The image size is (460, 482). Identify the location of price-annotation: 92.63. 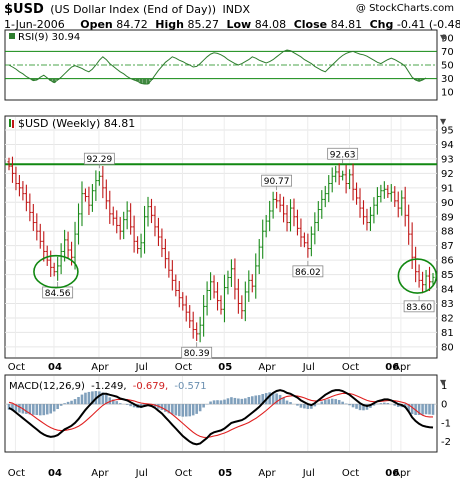
(343, 155).